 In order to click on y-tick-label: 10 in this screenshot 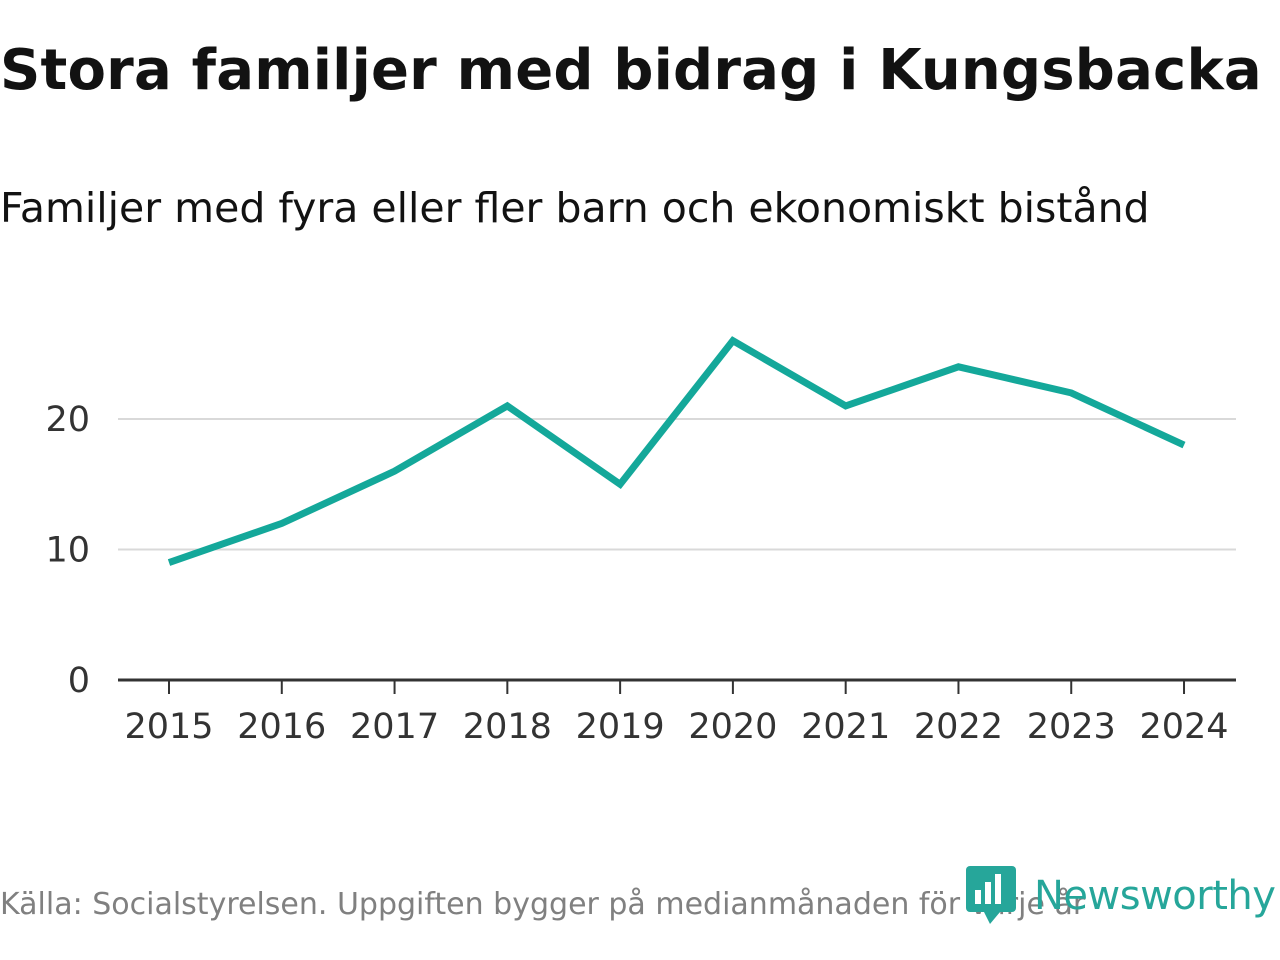, I will do `click(67, 551)`.